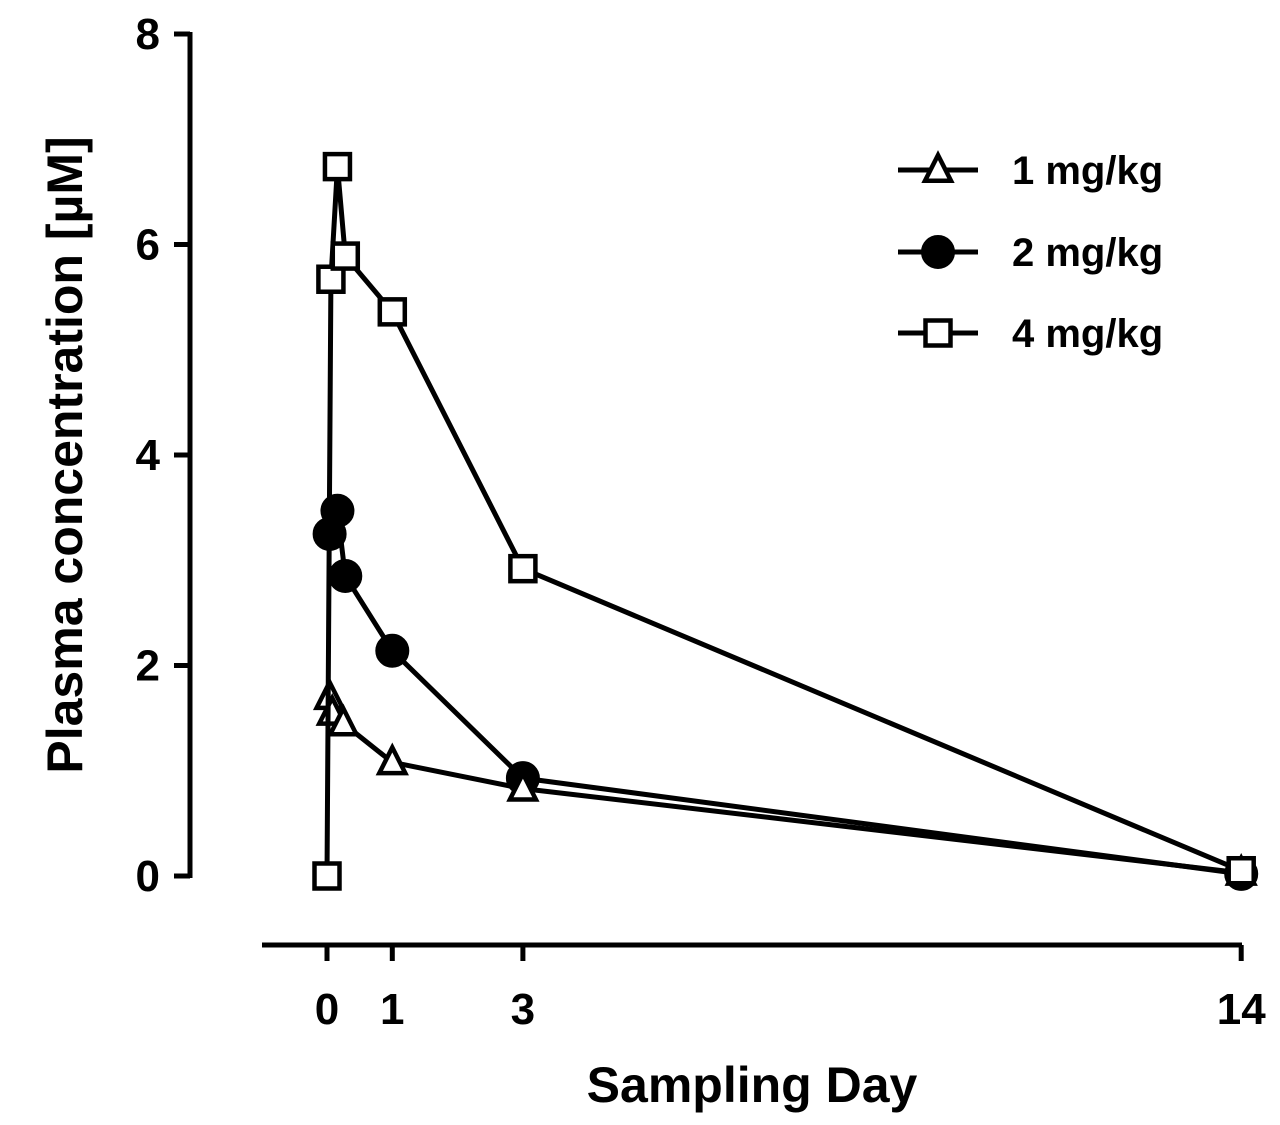 Image resolution: width=1280 pixels, height=1125 pixels. I want to click on x-tick-label: 14, so click(1241, 1009).